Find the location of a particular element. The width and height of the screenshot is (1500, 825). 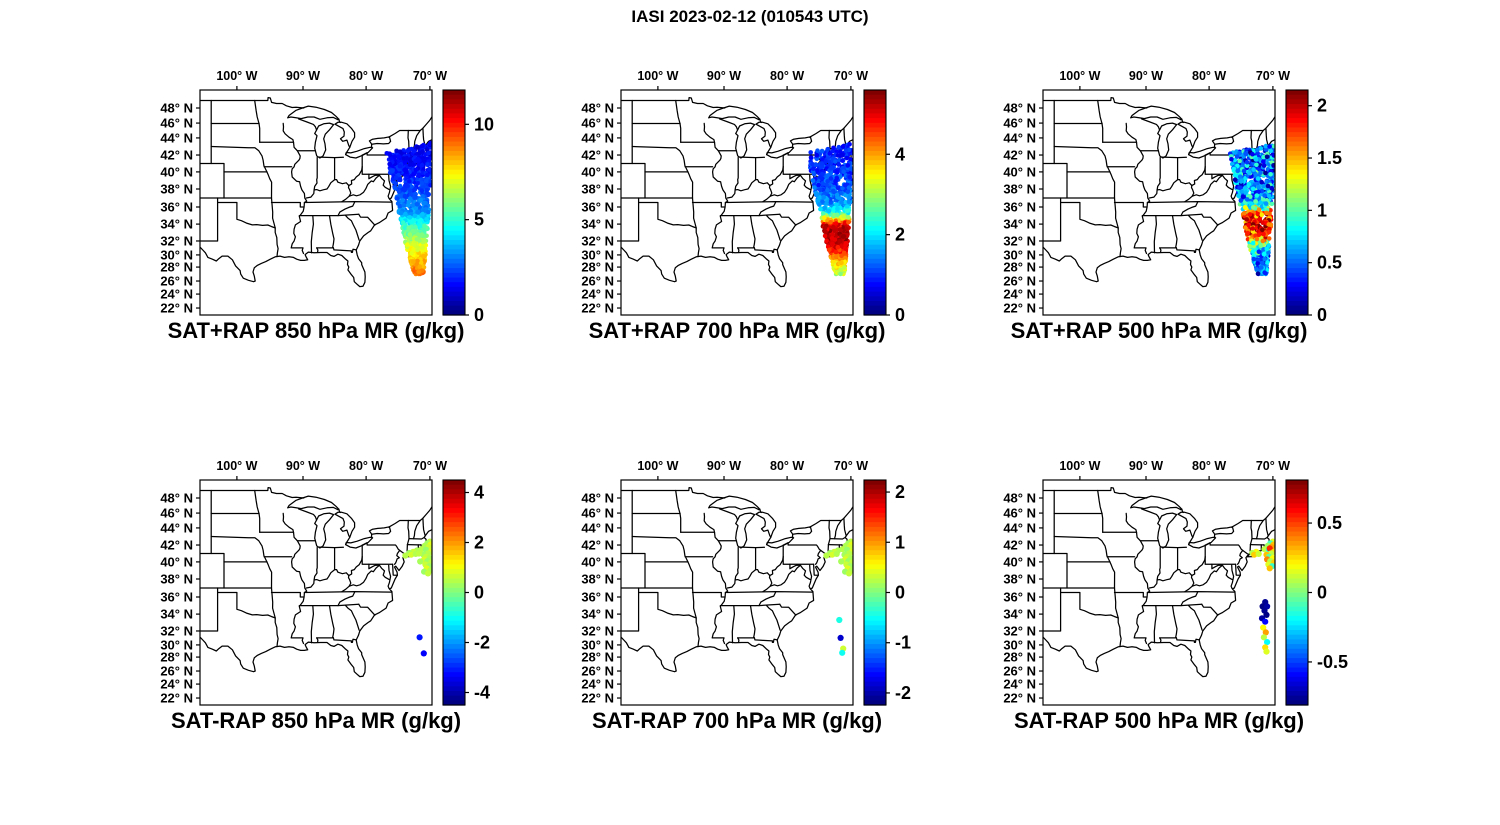

panel-label-850-analysis: SAT+RAP 850 hPa MR (g/kg) is located at coordinates (316, 330).